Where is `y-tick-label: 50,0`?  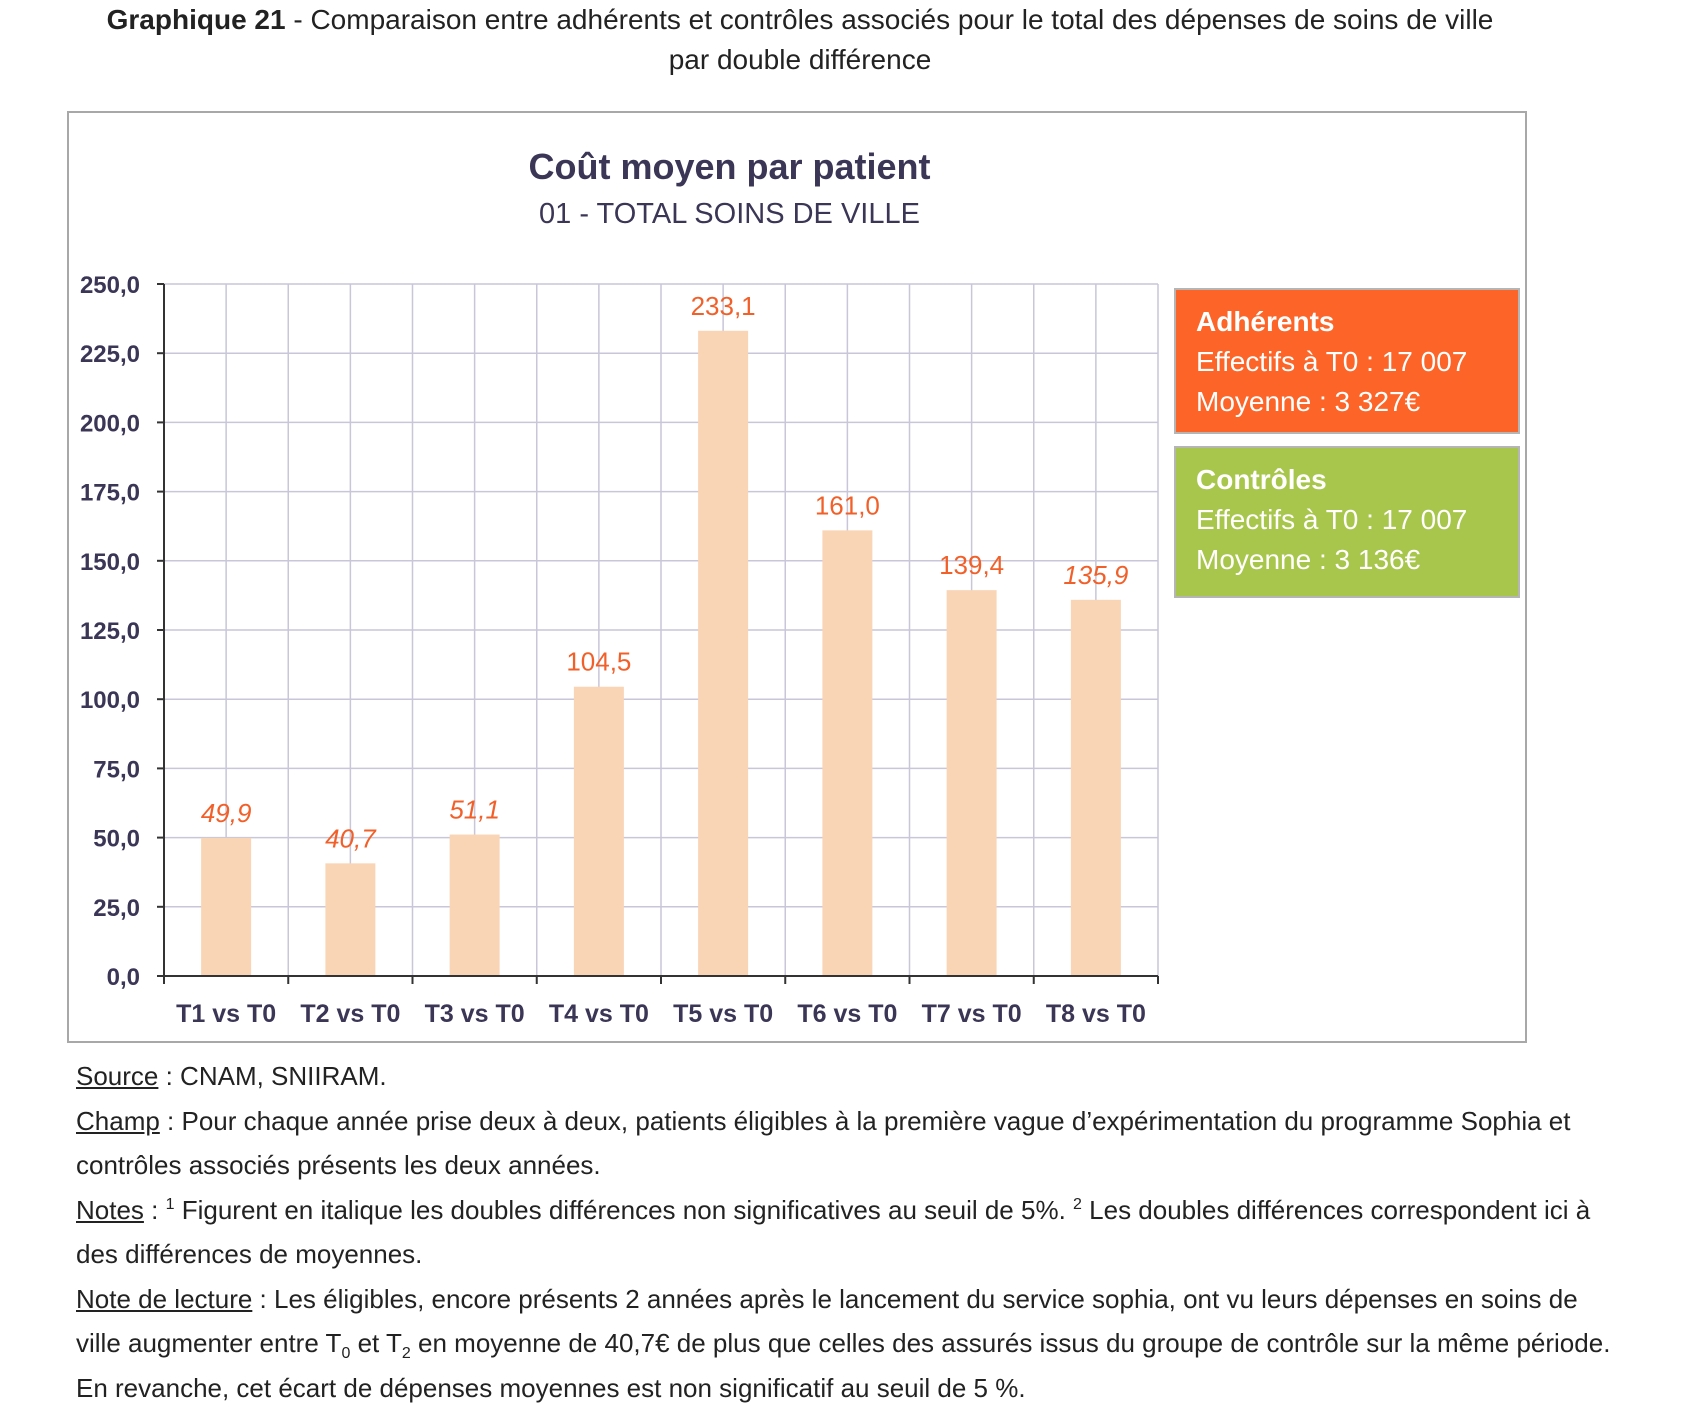
y-tick-label: 50,0 is located at coordinates (116, 839).